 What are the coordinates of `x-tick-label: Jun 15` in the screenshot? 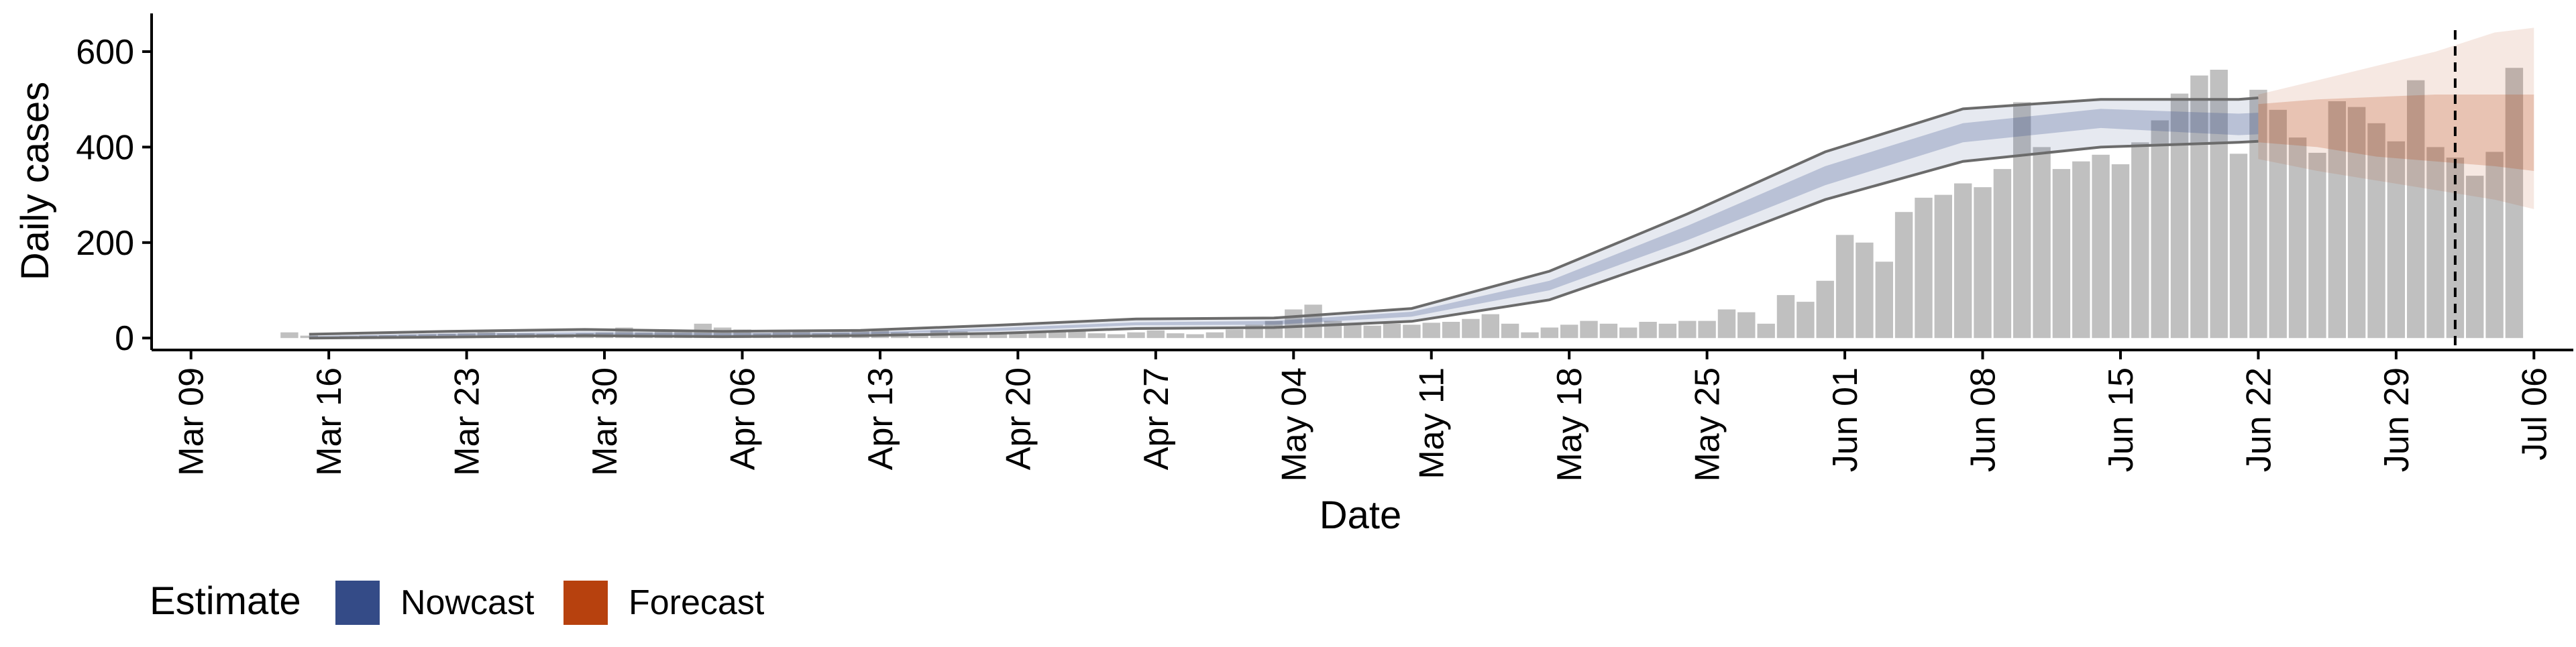 It's located at (2121, 420).